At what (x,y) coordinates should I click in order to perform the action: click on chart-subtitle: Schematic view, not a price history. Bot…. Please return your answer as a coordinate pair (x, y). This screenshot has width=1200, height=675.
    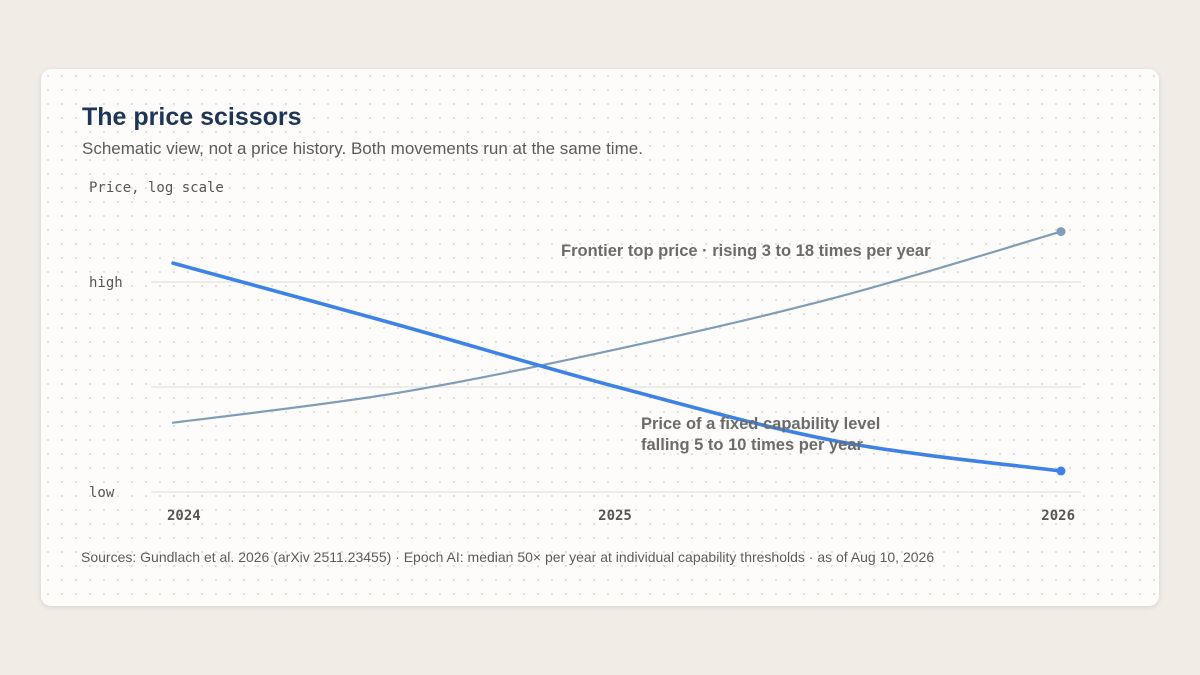
    Looking at the image, I should click on (362, 148).